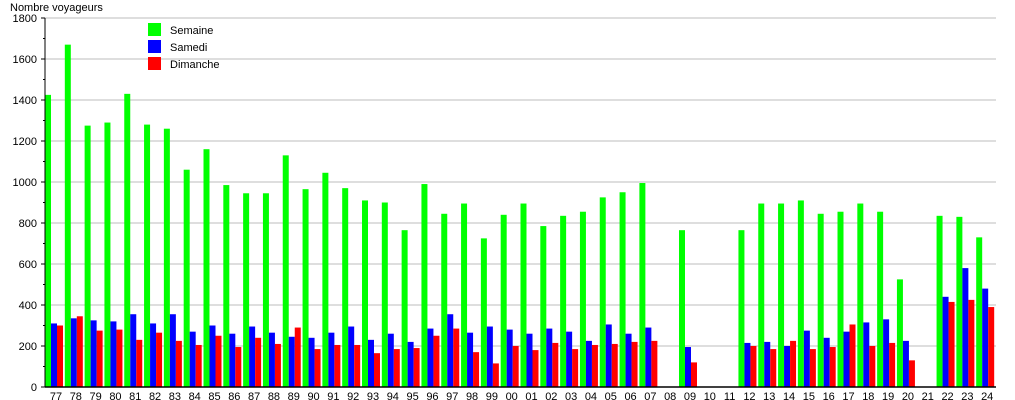 The height and width of the screenshot is (400, 1015). Describe the element at coordinates (908, 395) in the screenshot. I see `x-tick-label: 20` at that location.